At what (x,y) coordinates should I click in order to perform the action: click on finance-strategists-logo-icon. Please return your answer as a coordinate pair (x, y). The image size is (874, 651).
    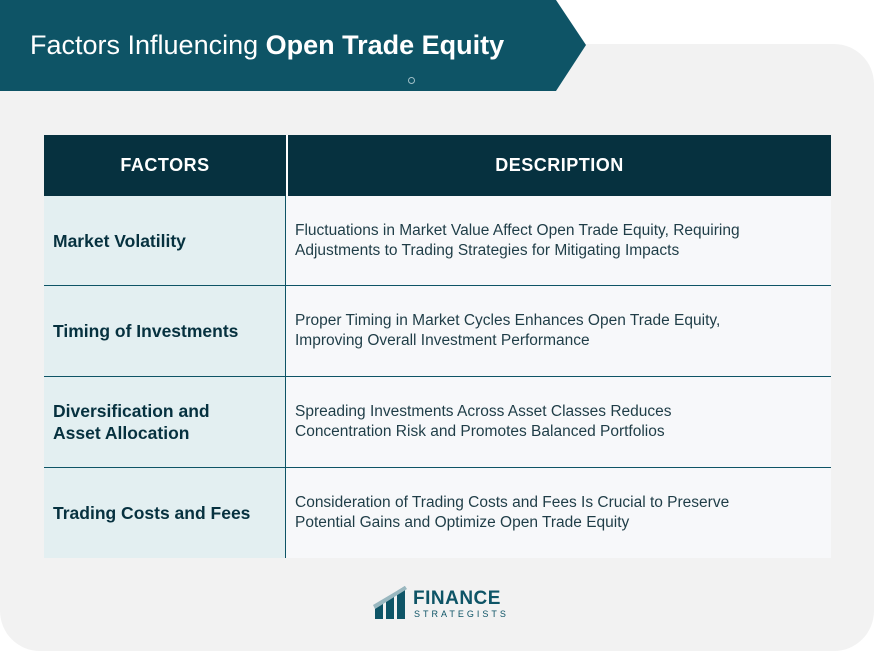
    Looking at the image, I should click on (391, 603).